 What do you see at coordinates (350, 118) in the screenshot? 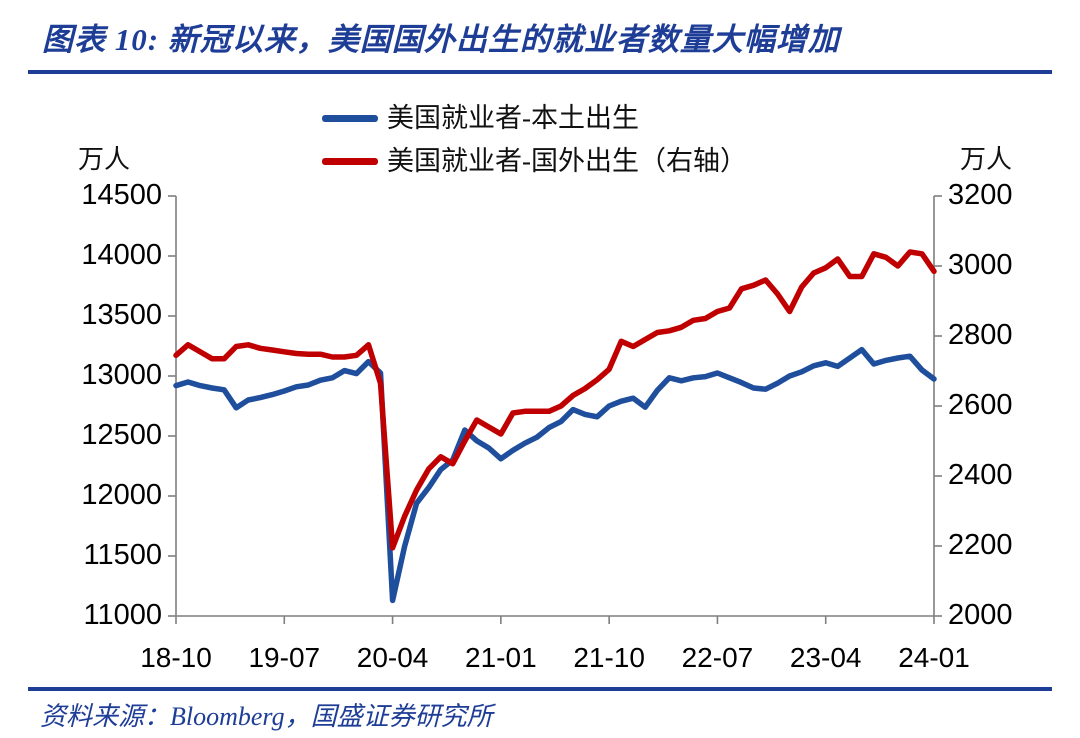
I see `legend-swatch-native-icon` at bounding box center [350, 118].